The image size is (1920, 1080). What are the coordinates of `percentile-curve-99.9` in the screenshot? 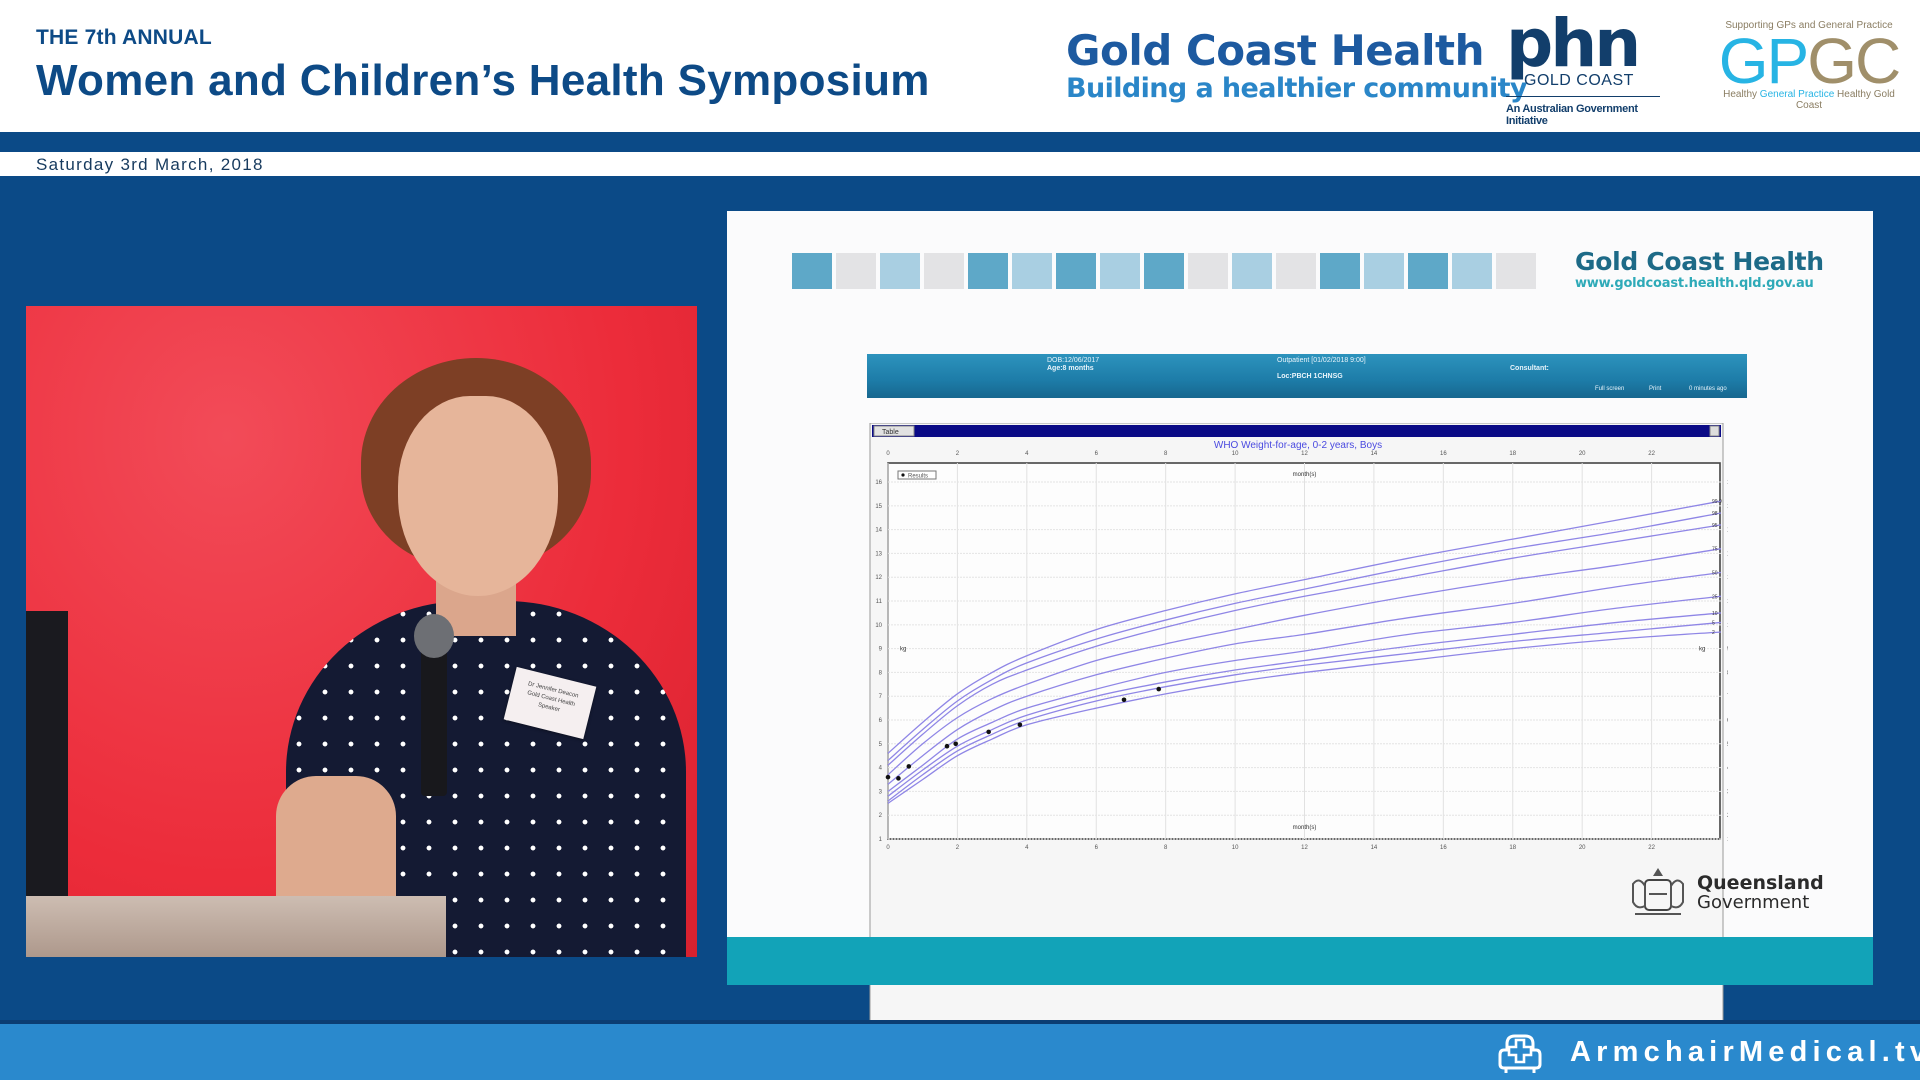 It's located at (1304, 627).